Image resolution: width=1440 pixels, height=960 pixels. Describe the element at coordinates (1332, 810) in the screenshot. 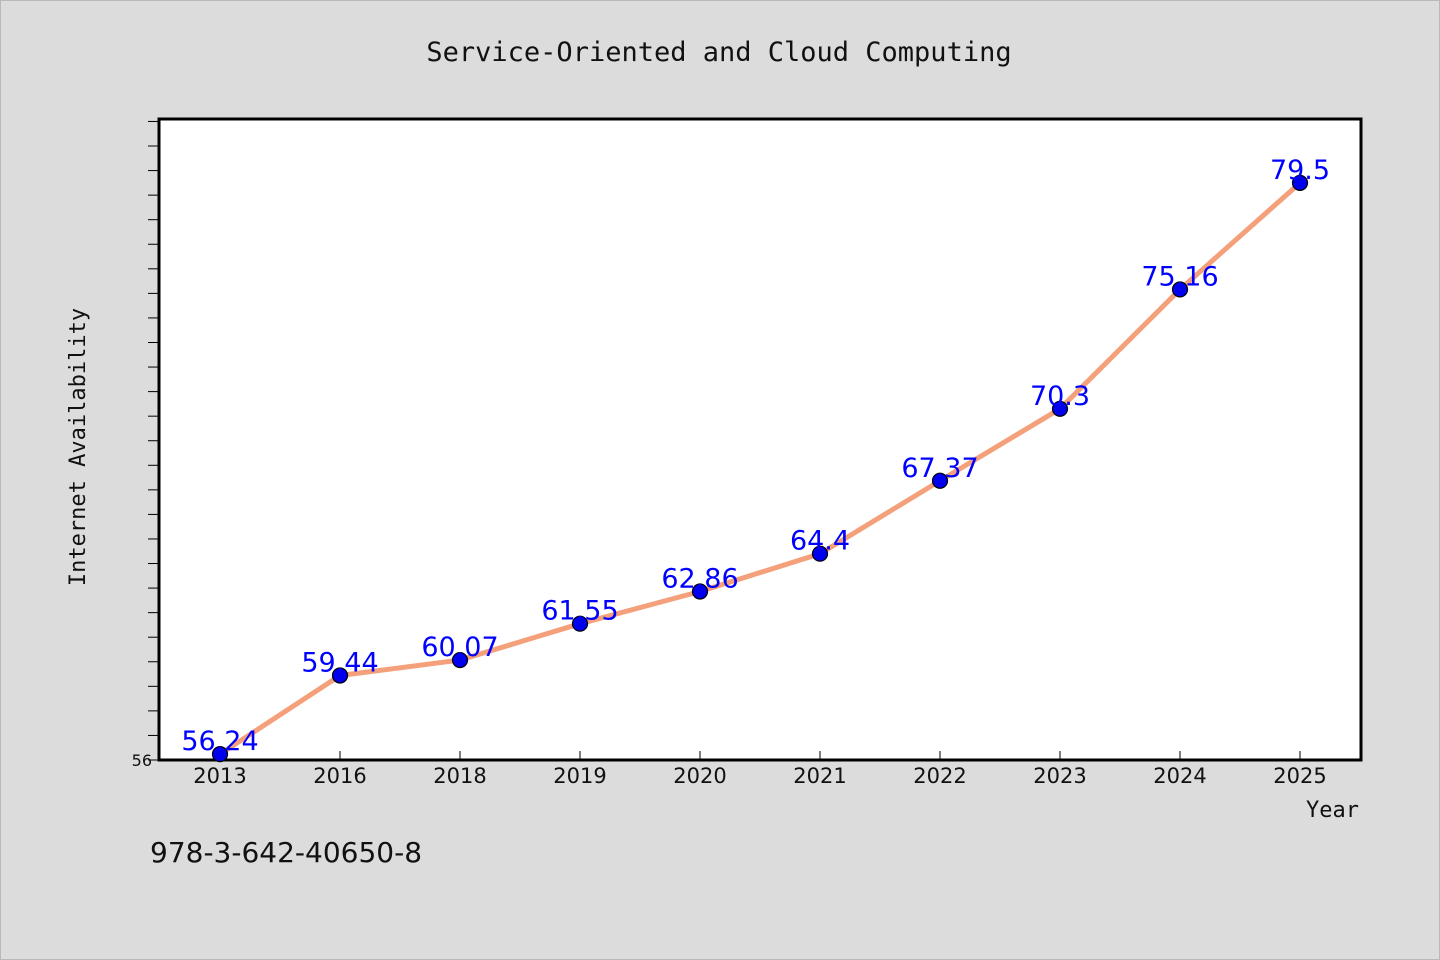

I see `x-axis-title: Year` at that location.